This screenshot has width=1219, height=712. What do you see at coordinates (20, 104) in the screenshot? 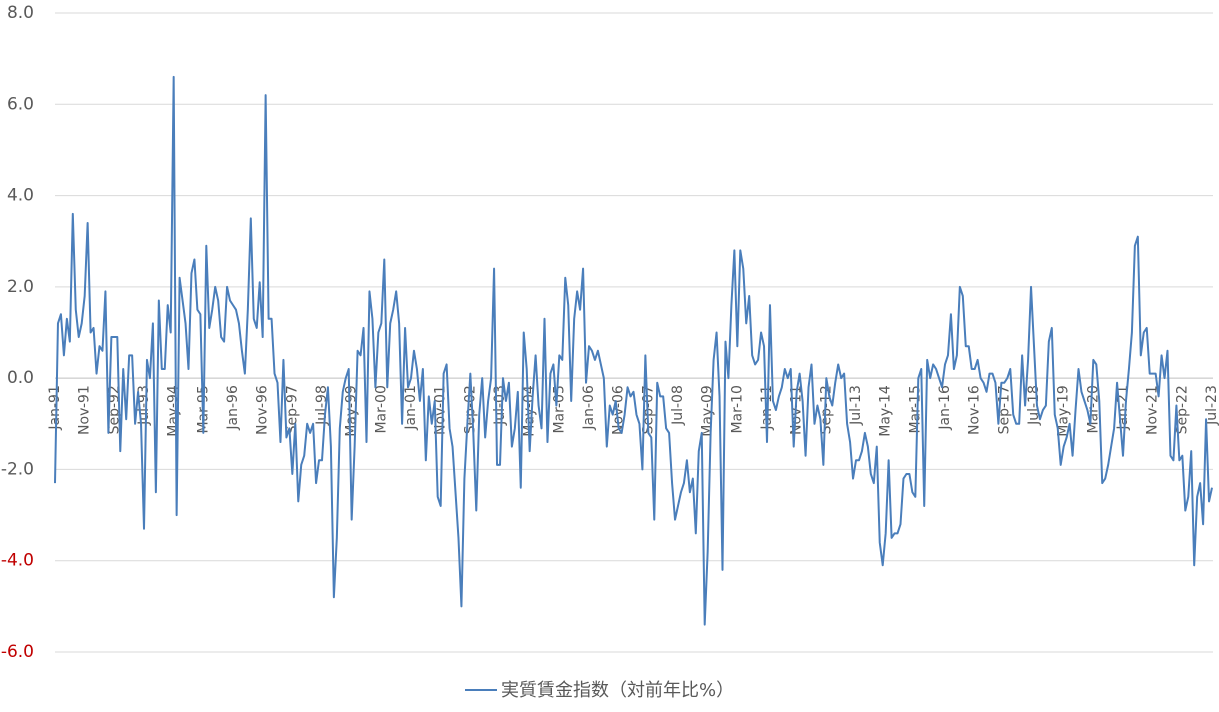
I see `y-tick-label: 6.0` at bounding box center [20, 104].